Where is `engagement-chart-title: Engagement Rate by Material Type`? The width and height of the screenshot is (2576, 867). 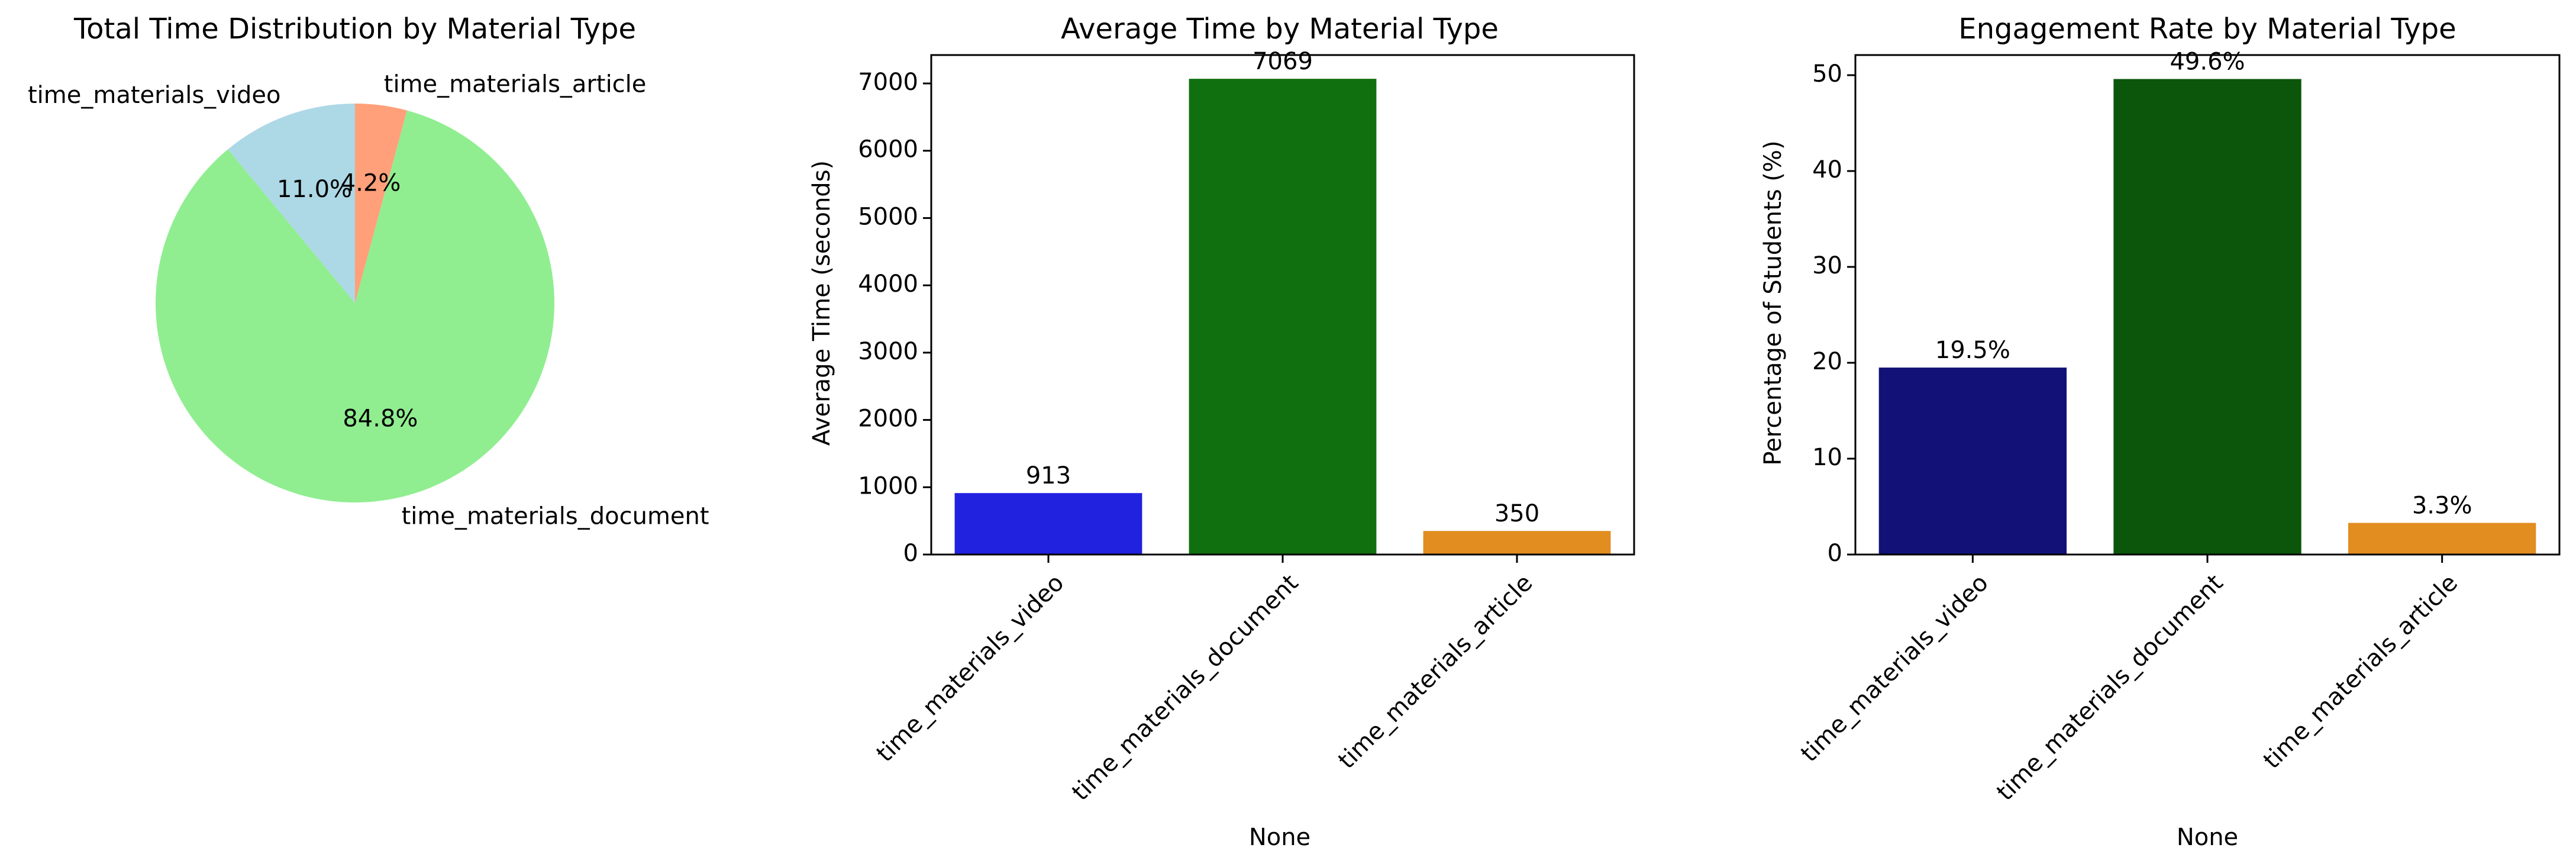
engagement-chart-title: Engagement Rate by Material Type is located at coordinates (2207, 29).